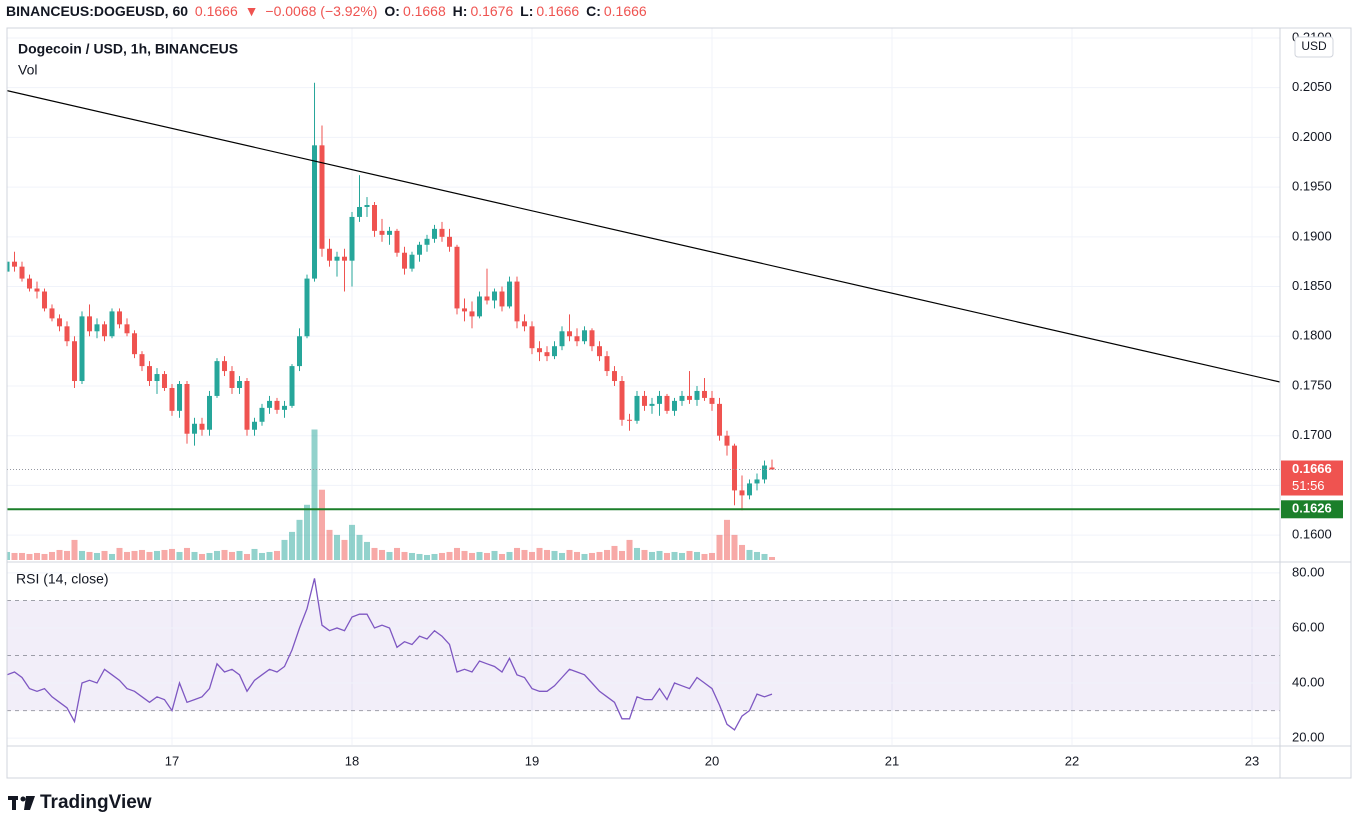 The image size is (1358, 827). What do you see at coordinates (251, 11) in the screenshot?
I see `change-arrow: ▼` at bounding box center [251, 11].